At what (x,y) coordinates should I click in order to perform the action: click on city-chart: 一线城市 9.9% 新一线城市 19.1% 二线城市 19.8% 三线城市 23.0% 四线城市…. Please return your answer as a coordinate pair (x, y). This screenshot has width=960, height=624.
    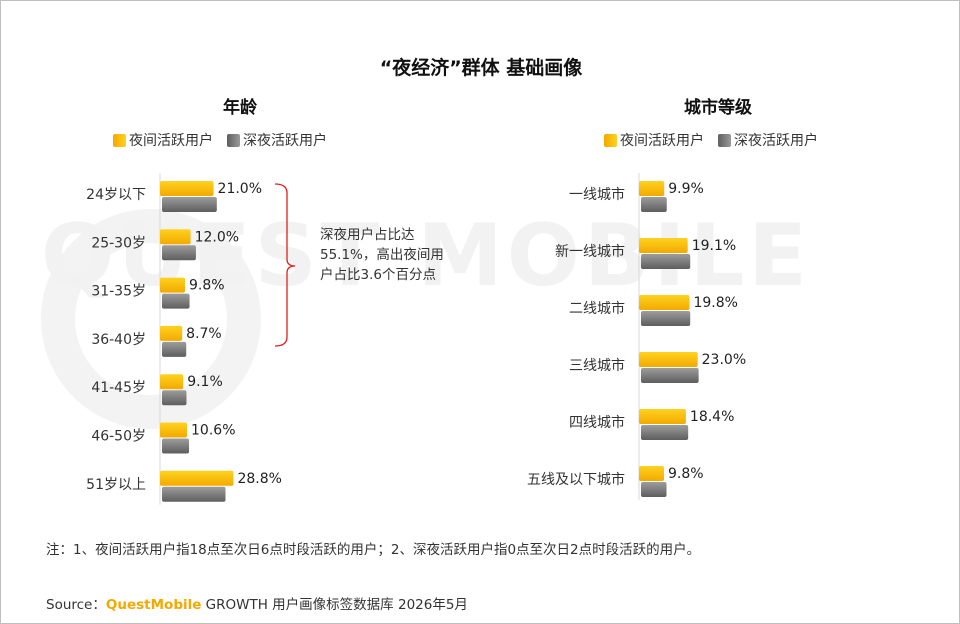
    Looking at the image, I should click on (636, 336).